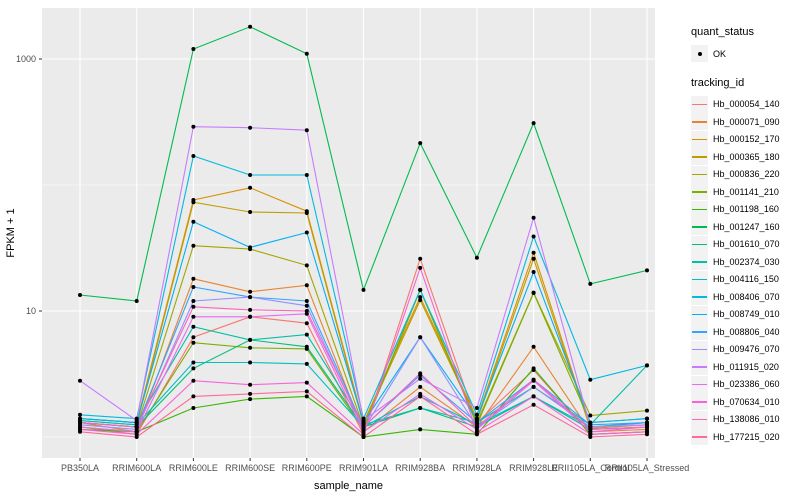 The height and width of the screenshot is (500, 800). What do you see at coordinates (80, 468) in the screenshot?
I see `x-tick-label: PB350LA` at bounding box center [80, 468].